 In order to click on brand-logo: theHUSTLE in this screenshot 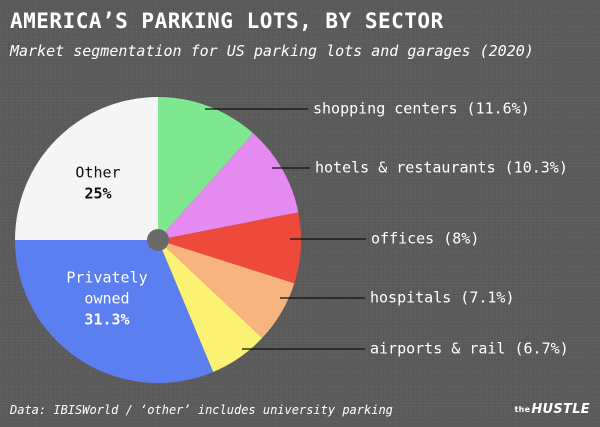, I will do `click(553, 409)`.